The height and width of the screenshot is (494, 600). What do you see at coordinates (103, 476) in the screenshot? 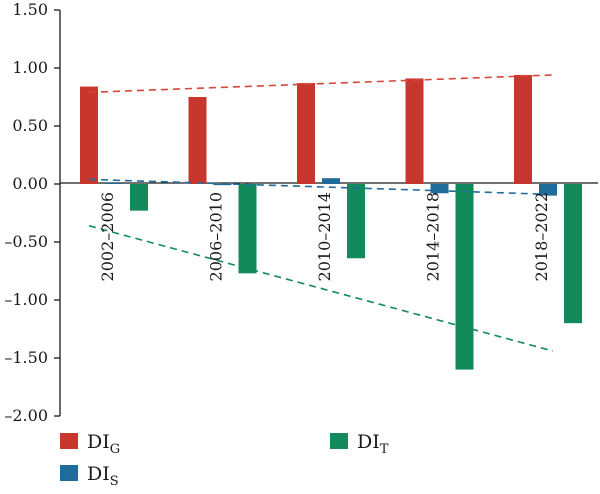
I see `legend-label: DIS` at bounding box center [103, 476].